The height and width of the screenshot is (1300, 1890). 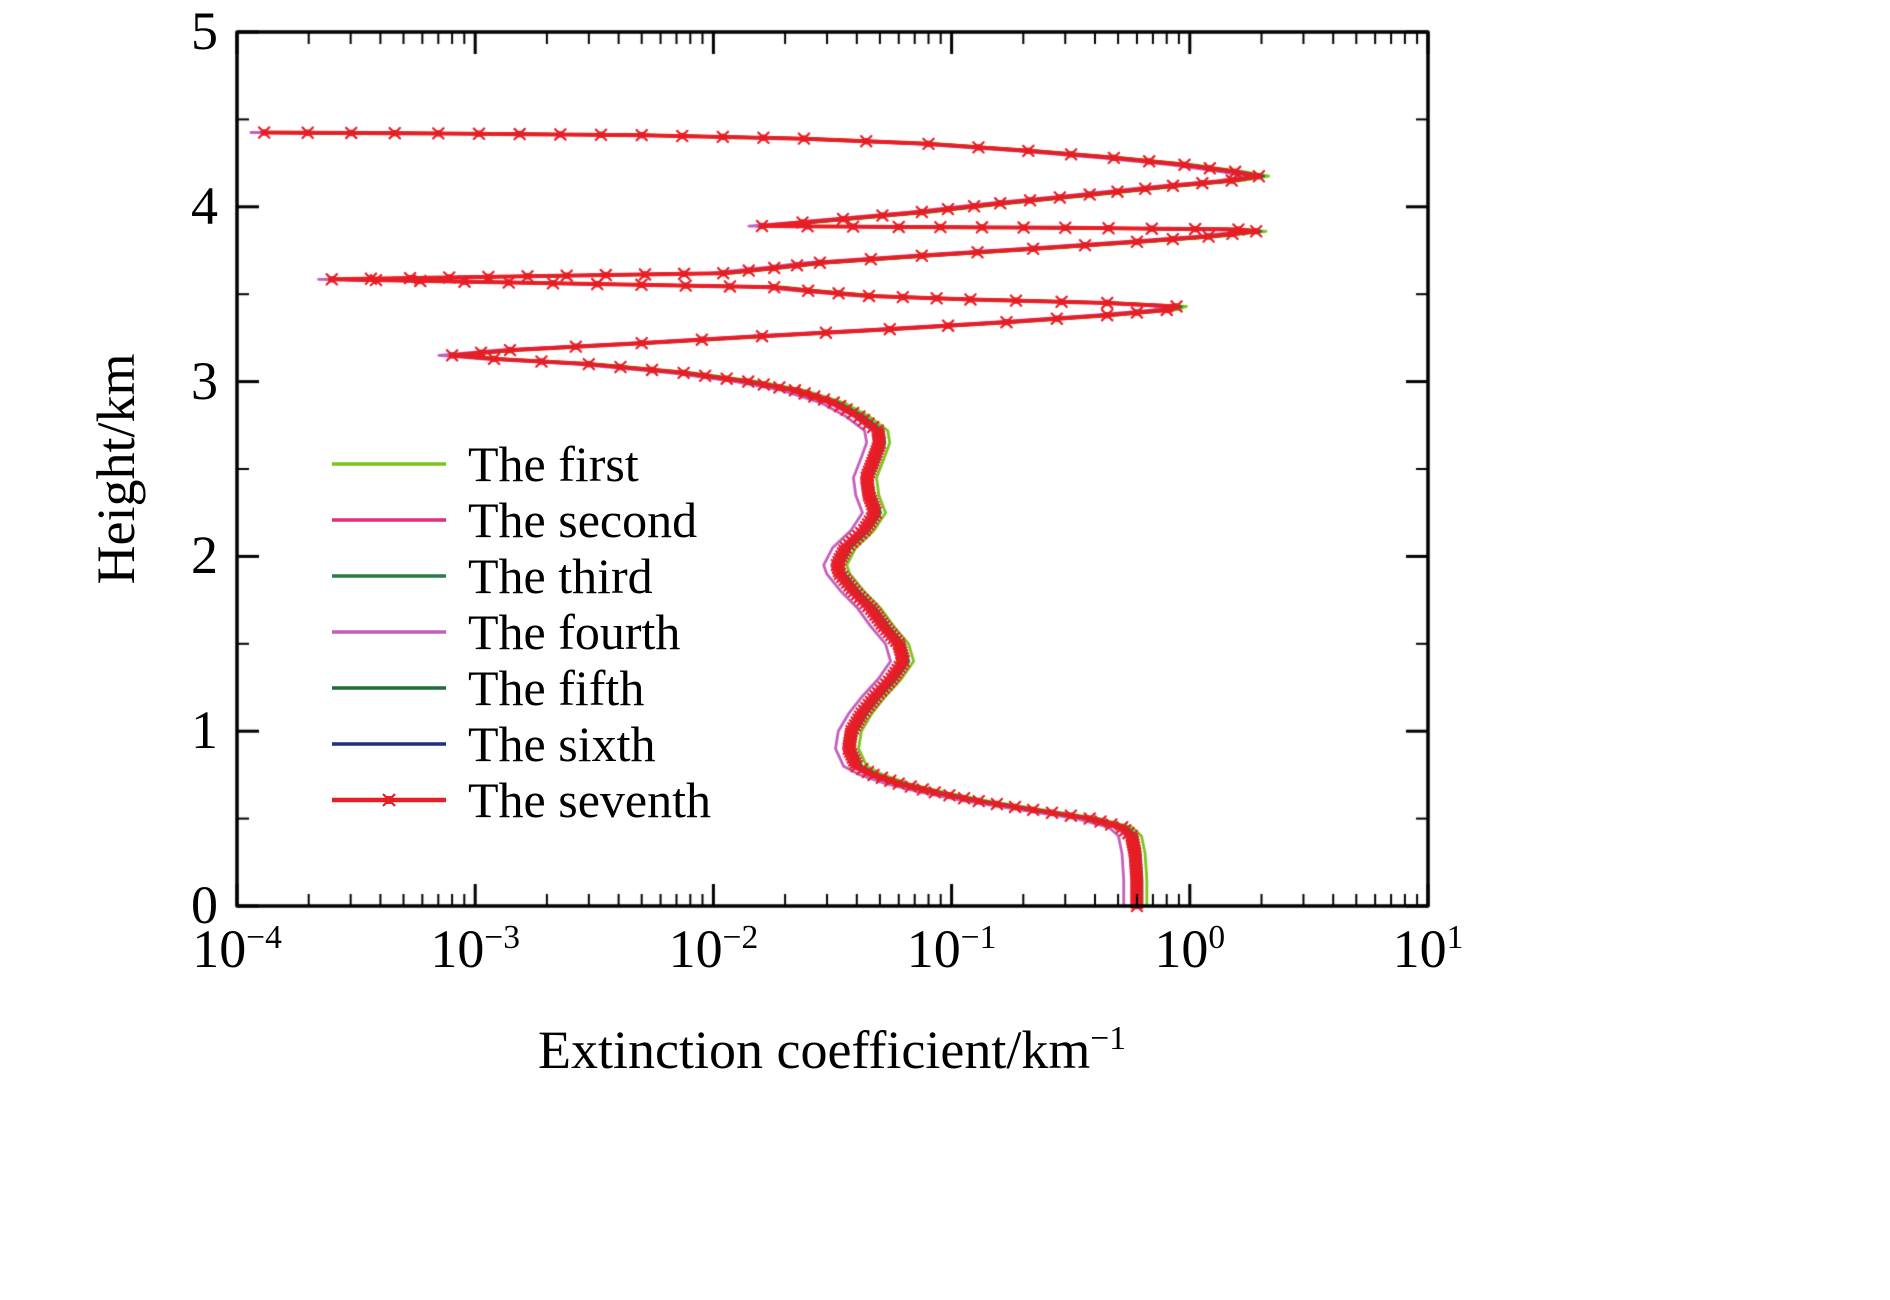 I want to click on legend-label: The third, so click(x=560, y=576).